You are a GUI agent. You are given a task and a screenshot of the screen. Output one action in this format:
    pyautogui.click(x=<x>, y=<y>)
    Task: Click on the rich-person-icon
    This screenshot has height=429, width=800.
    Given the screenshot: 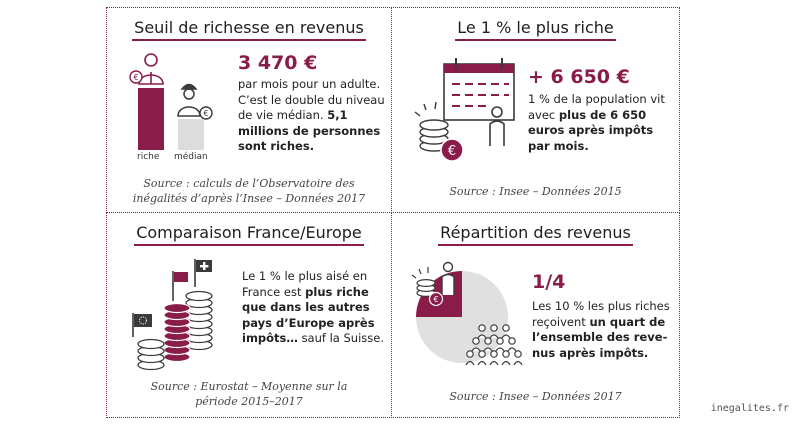 What is the action you would take?
    pyautogui.click(x=151, y=69)
    